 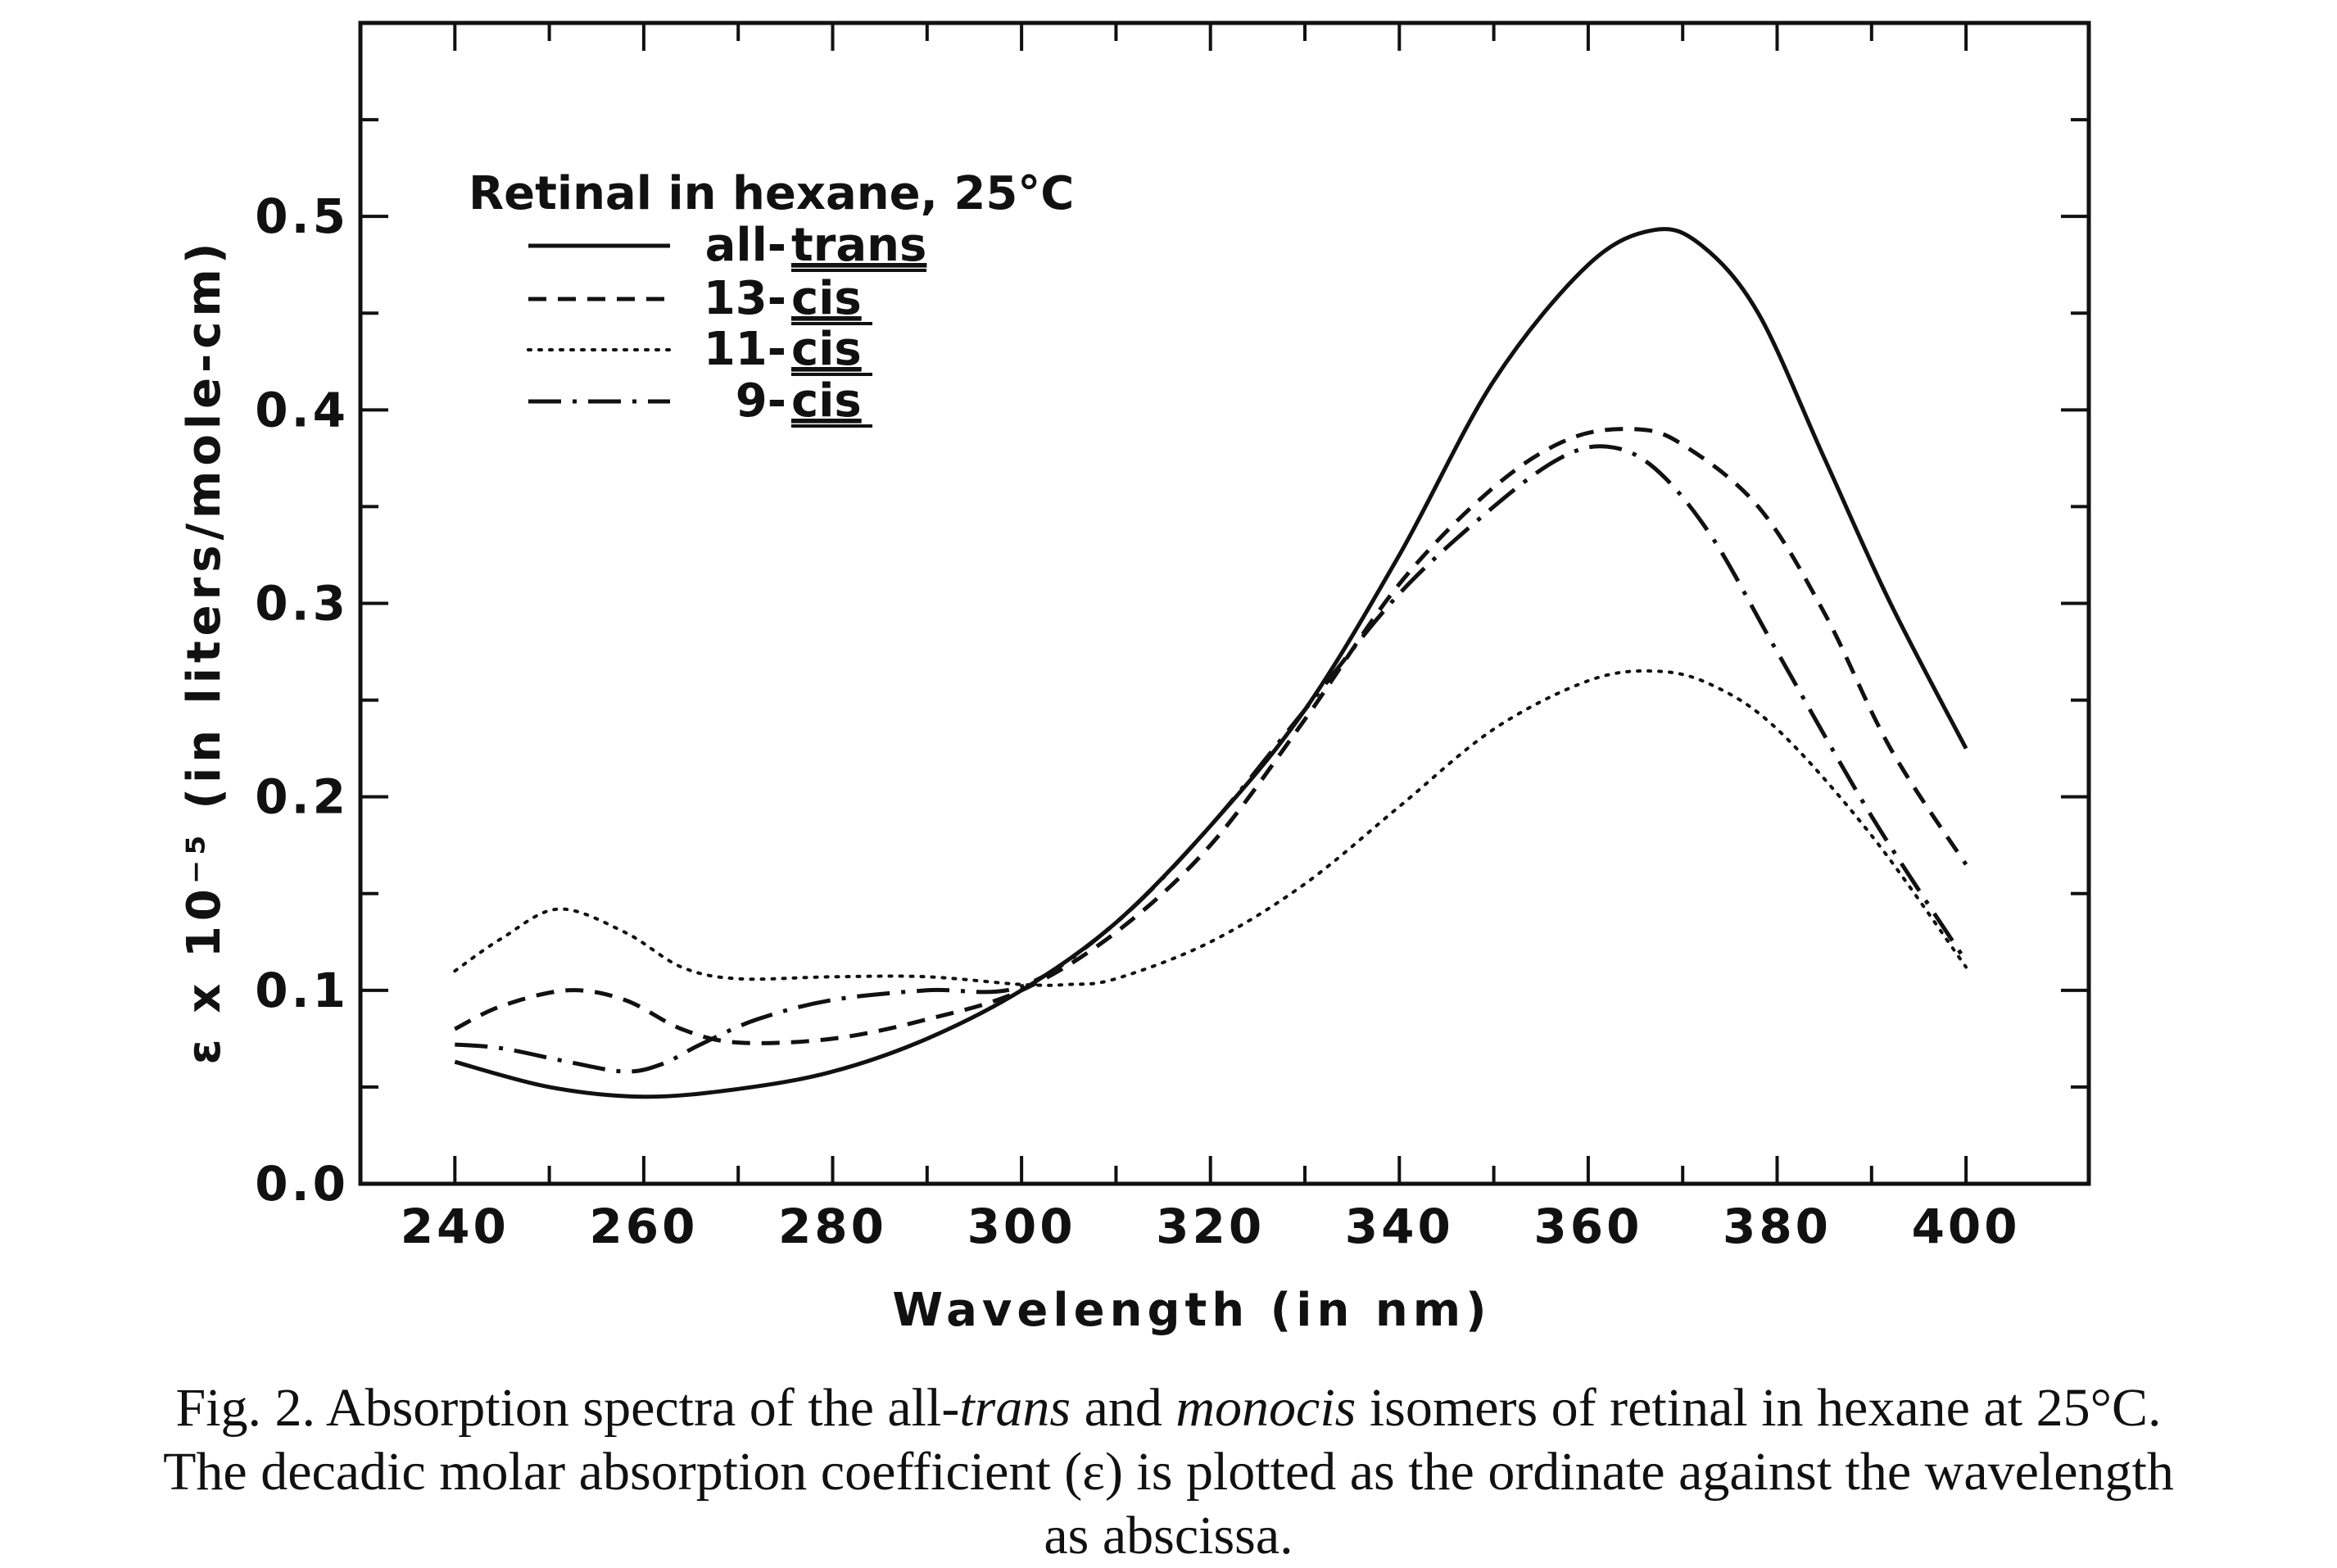 I want to click on y-tick-label: 0.0, so click(x=302, y=1184).